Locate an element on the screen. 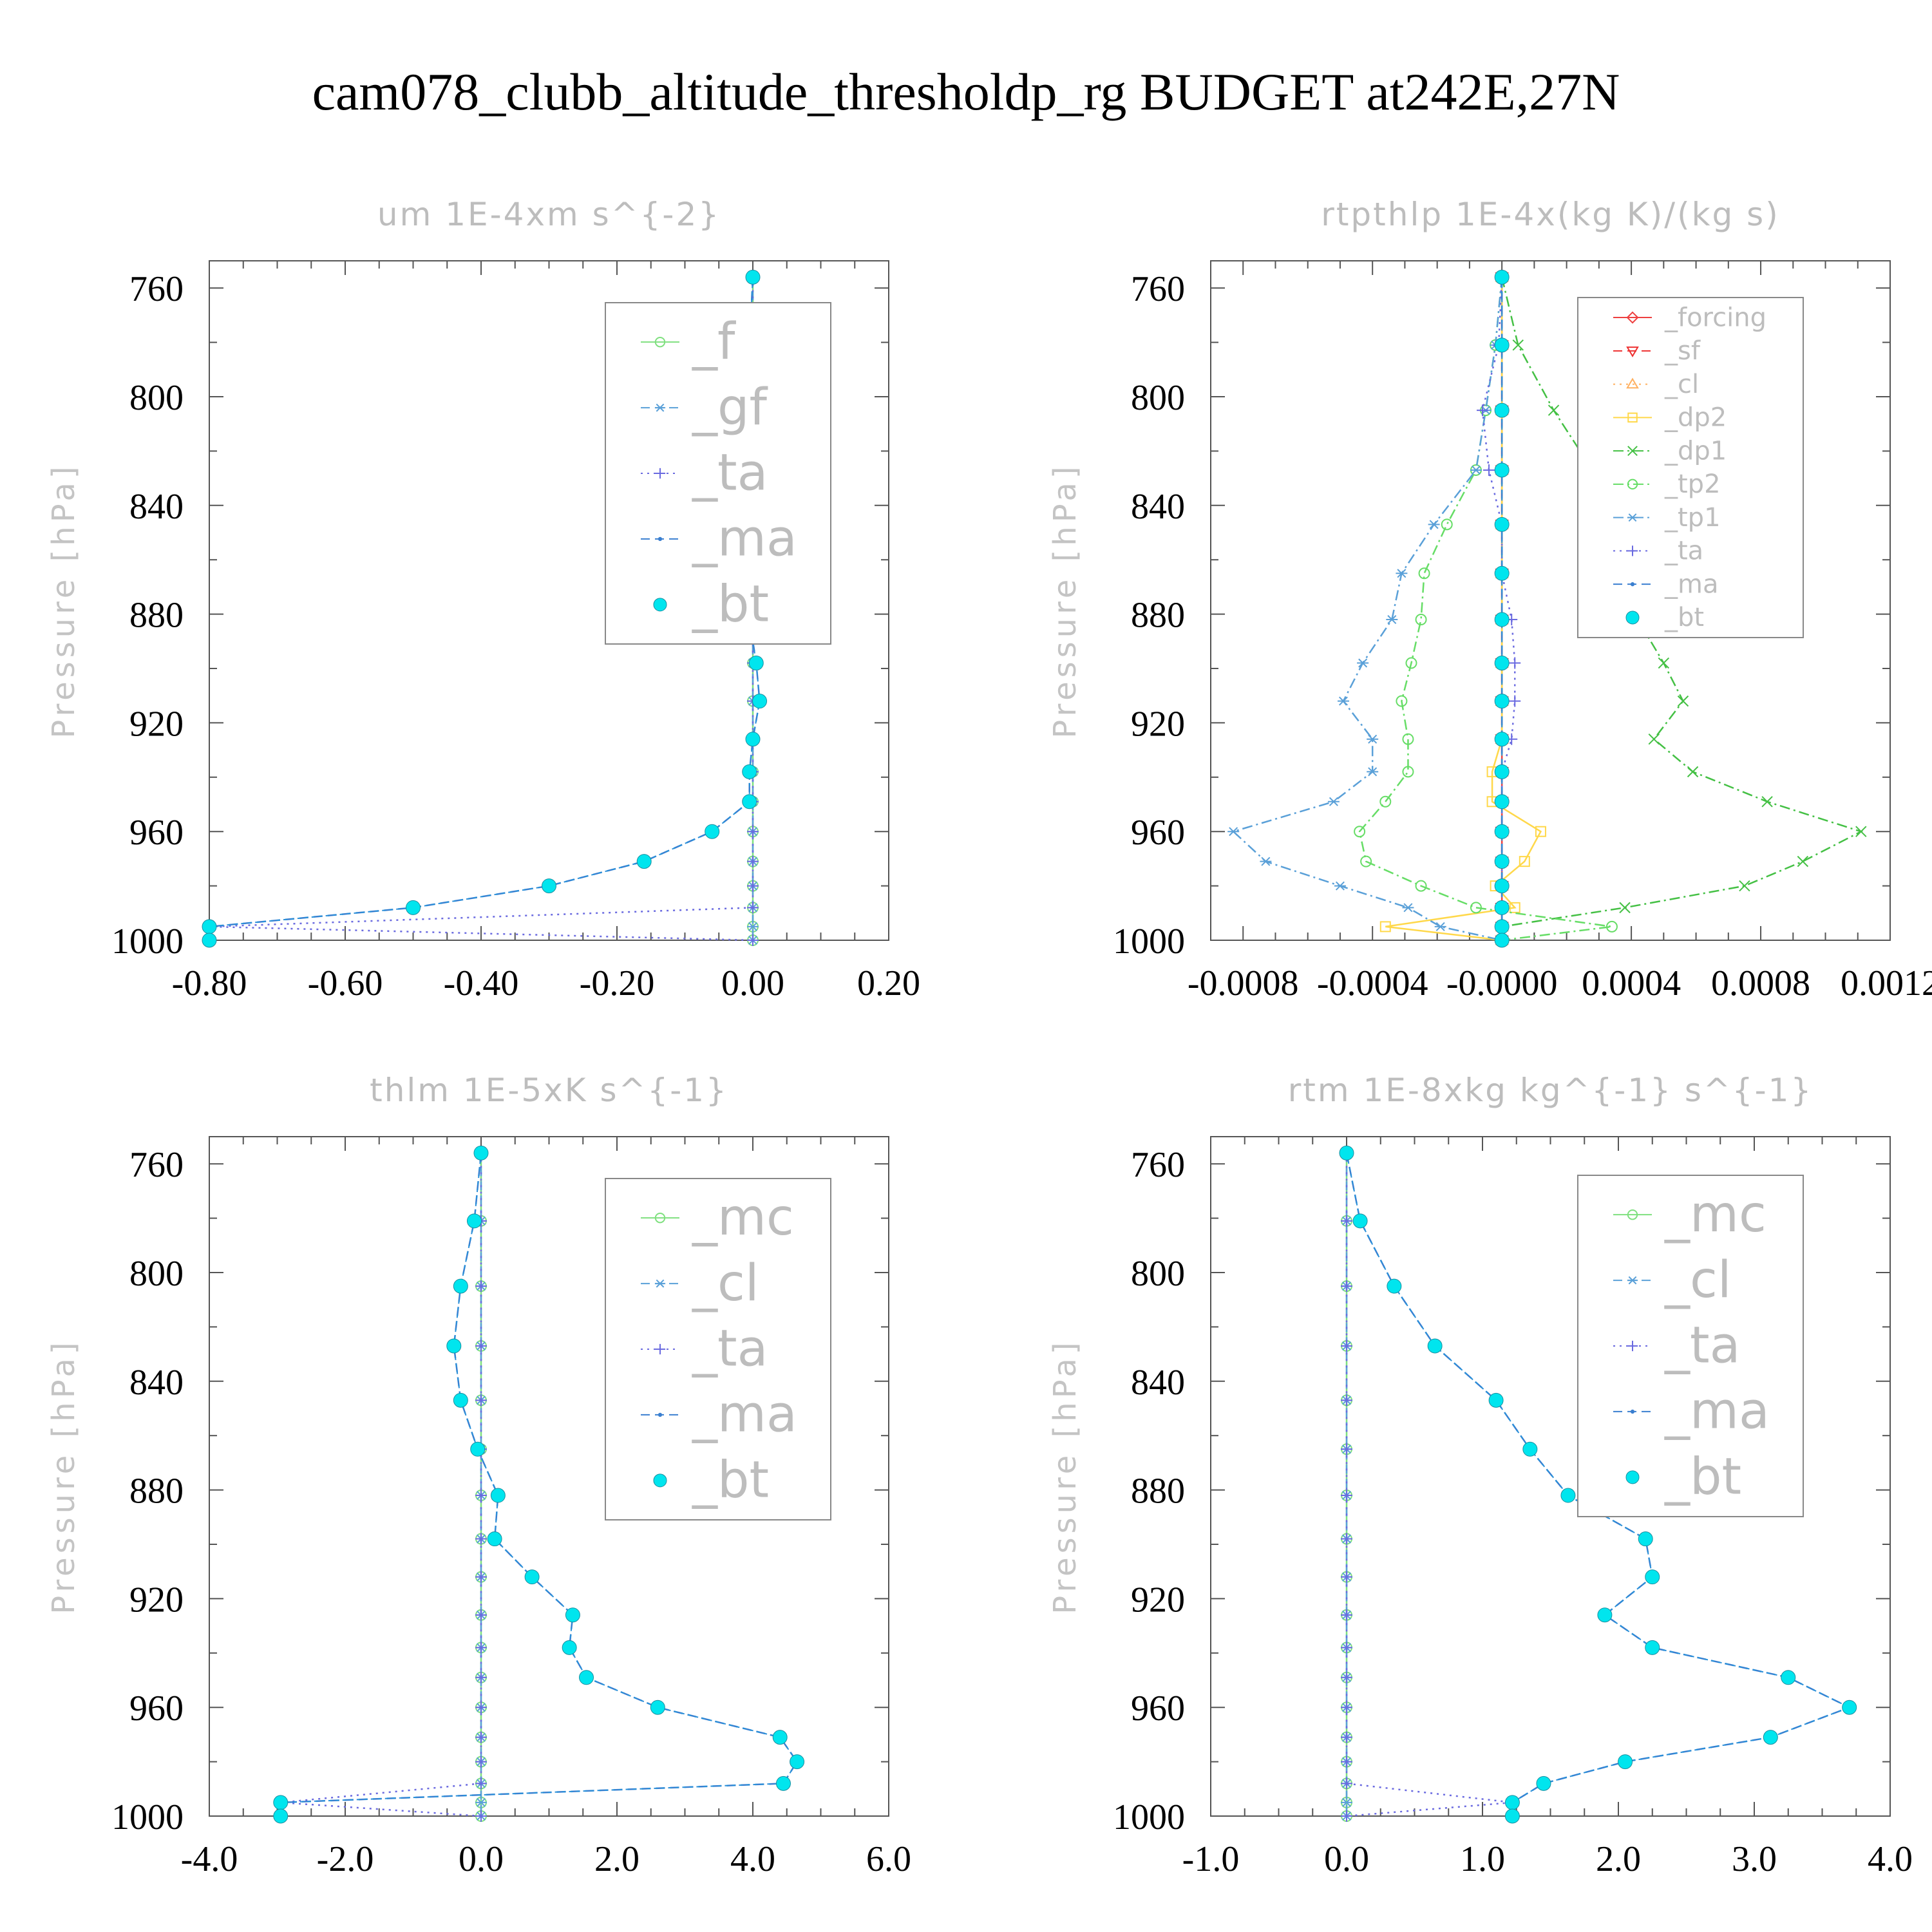 This screenshot has height=1932, width=1932. y-tick-label: 1000 is located at coordinates (1149, 1817).